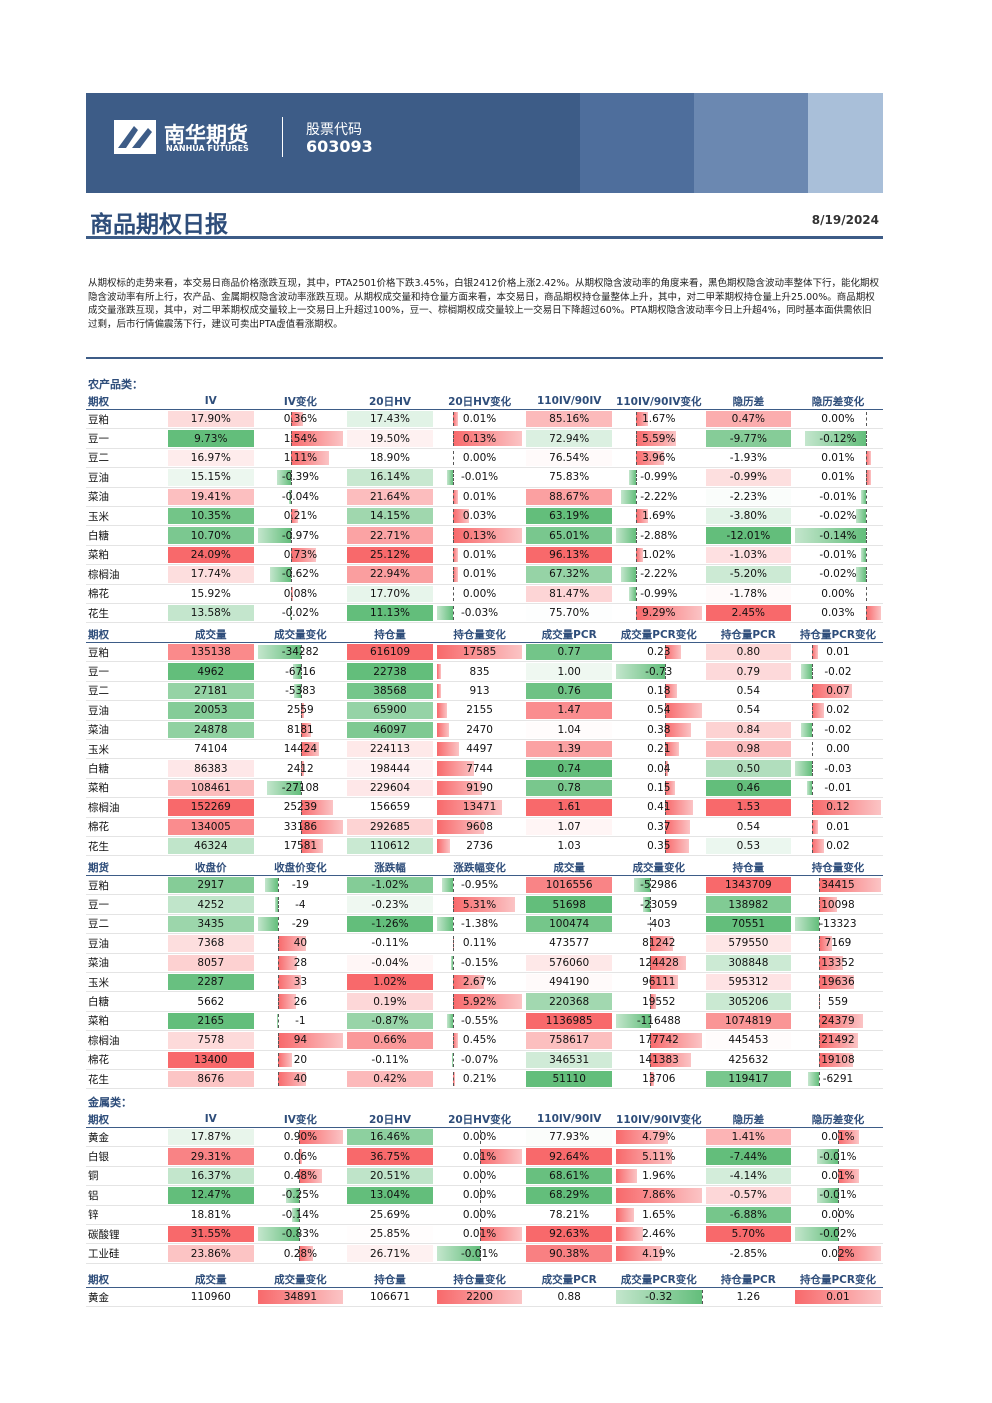  What do you see at coordinates (300, 574) in the screenshot?
I see `cell-text: -0.62%` at bounding box center [300, 574].